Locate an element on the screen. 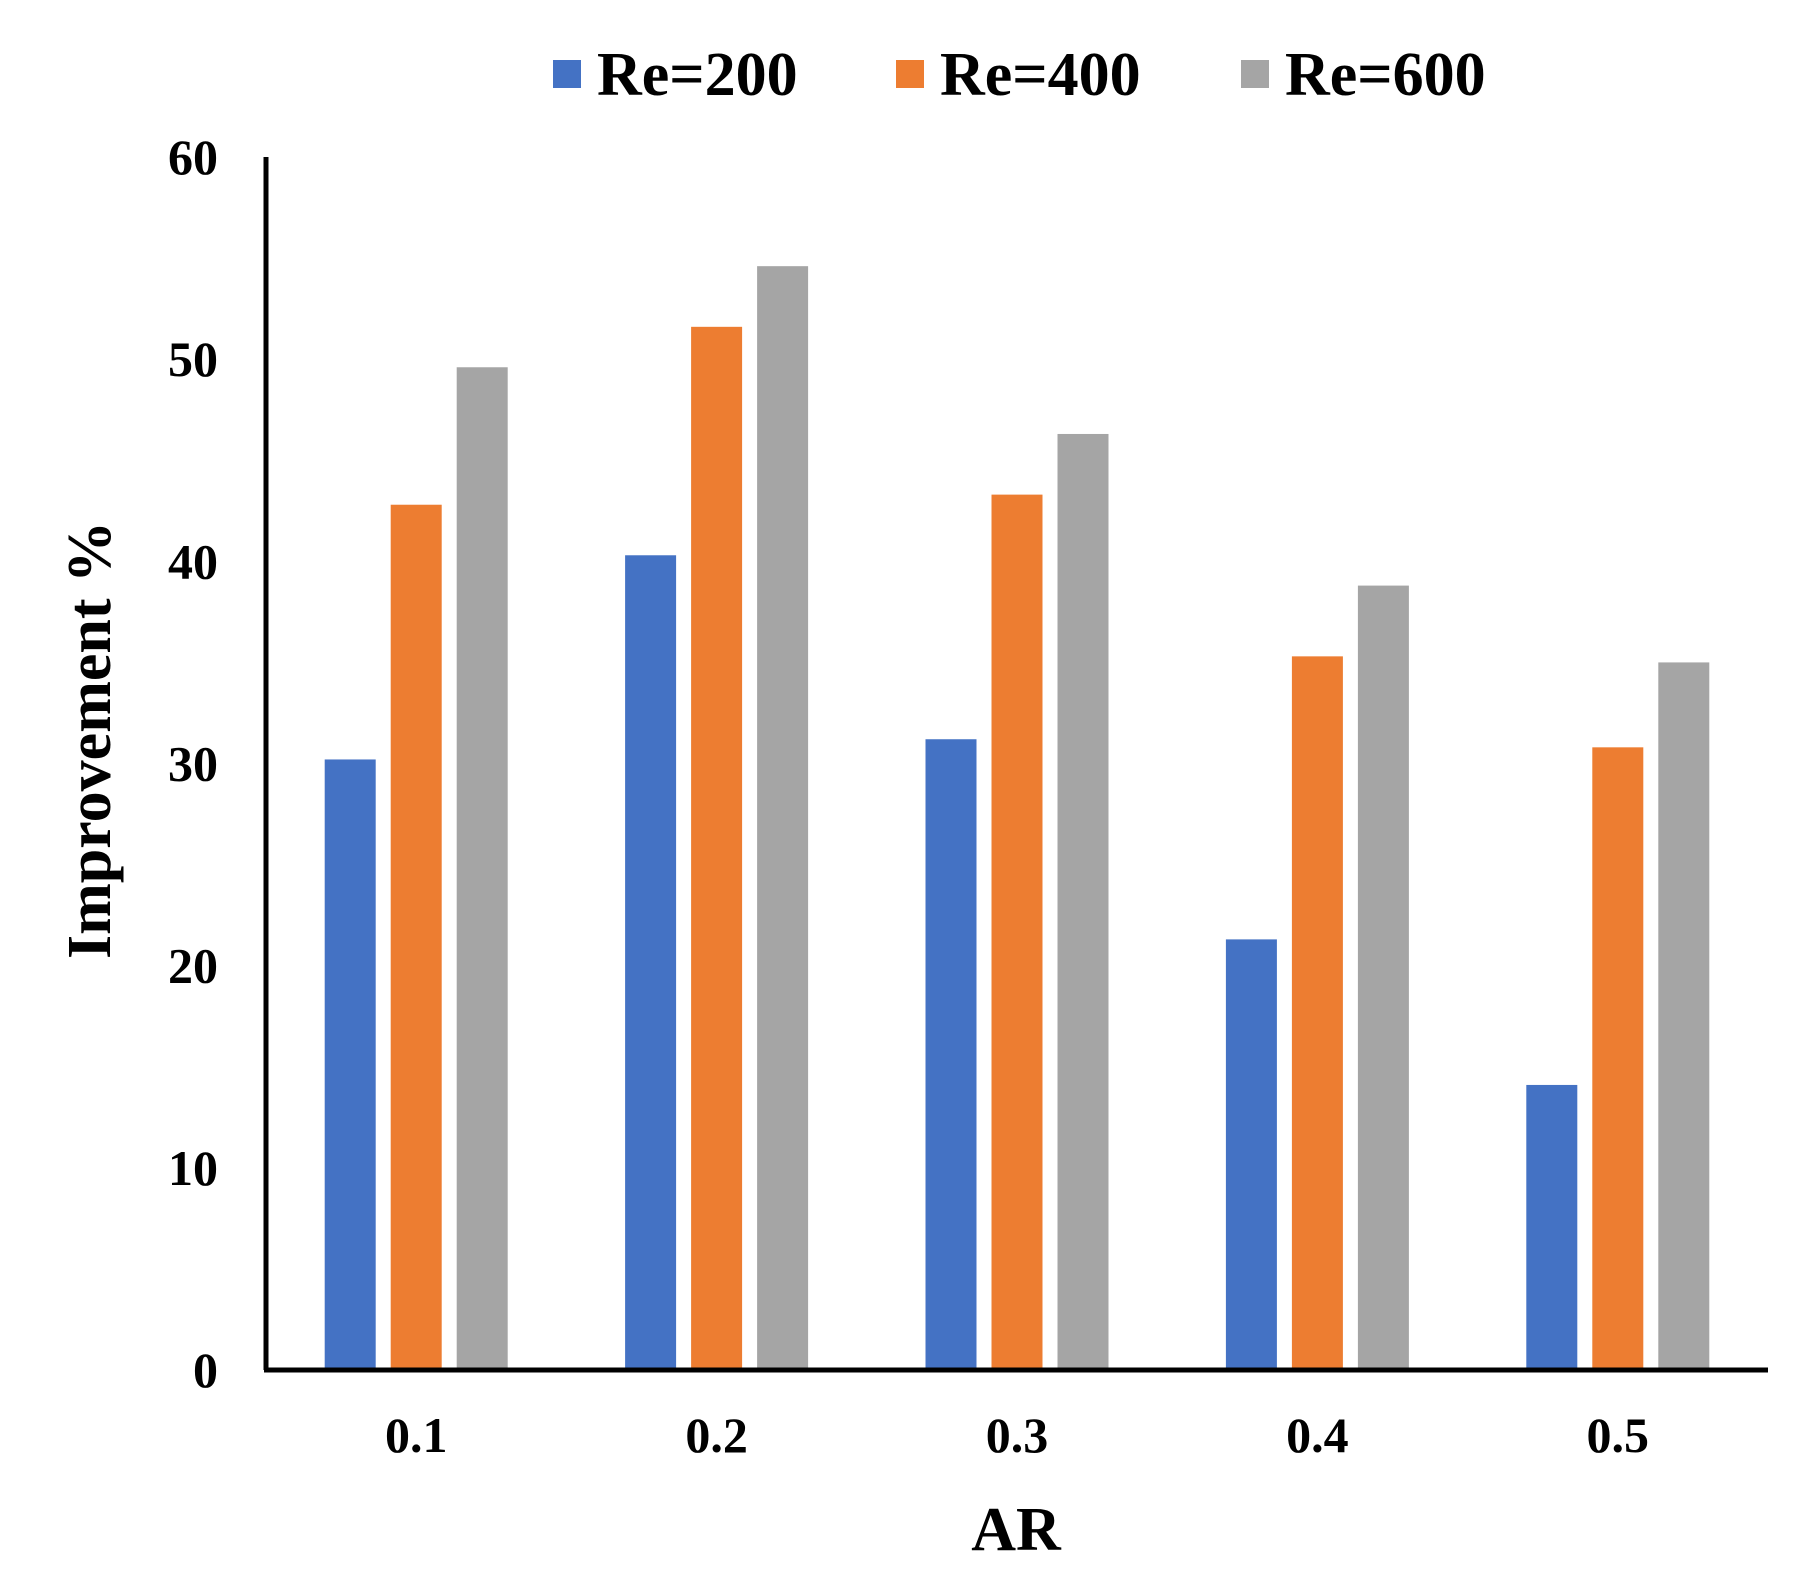 This screenshot has height=1585, width=1811. x-tick-labels: 0.1 0.2 0.3 0.4 0.5 is located at coordinates (1017, 1435).